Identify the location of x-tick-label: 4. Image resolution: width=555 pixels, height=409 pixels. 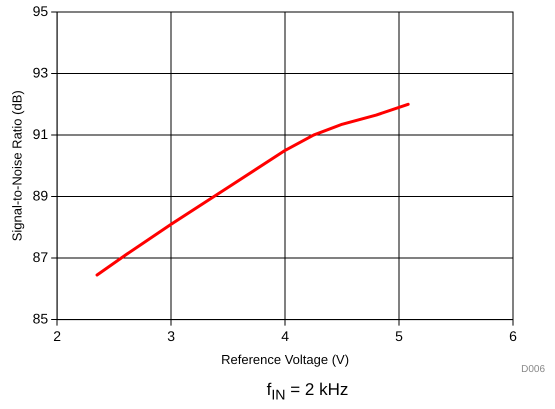
(285, 336).